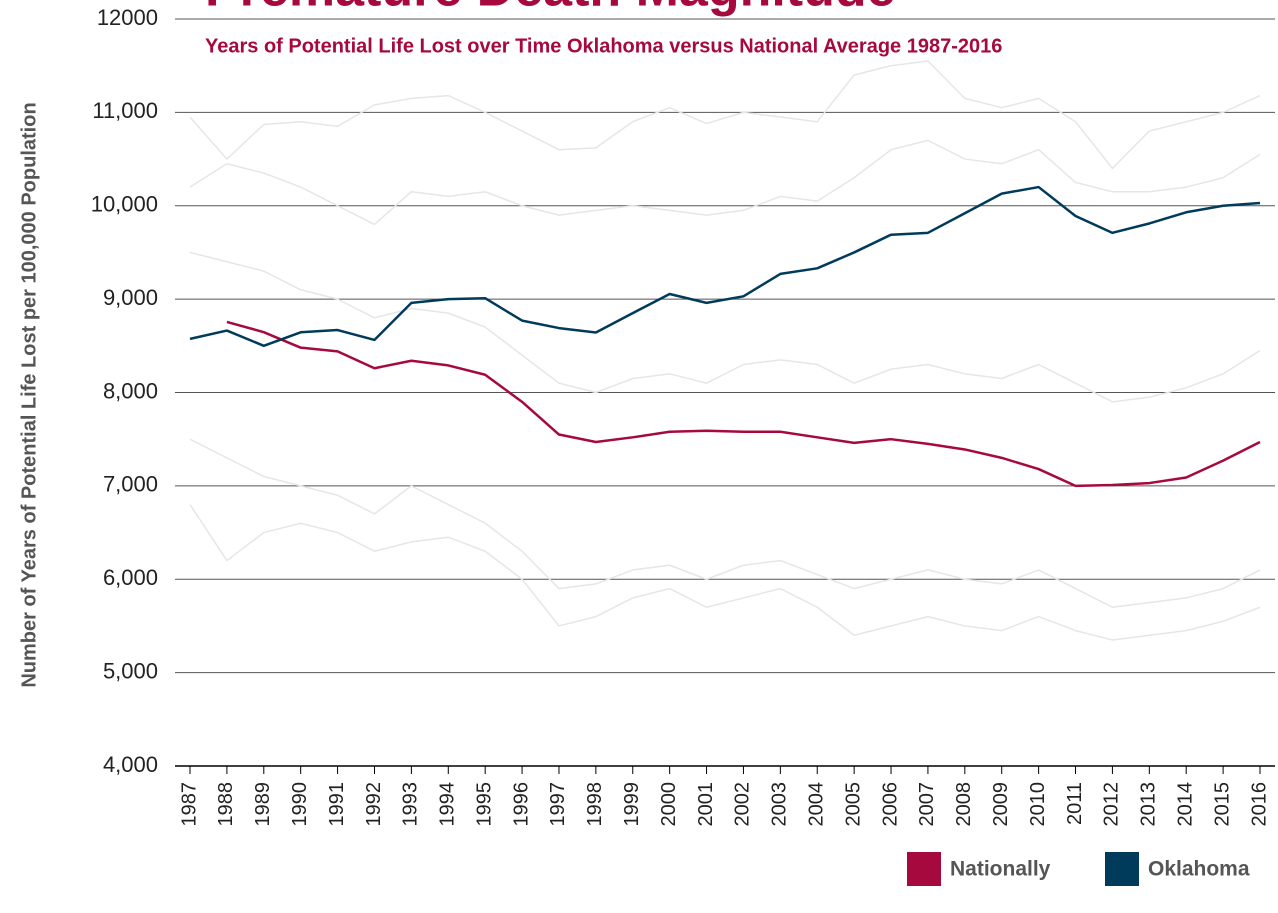 This screenshot has height=913, width=1278. Describe the element at coordinates (130, 390) in the screenshot. I see `y-tick-label: 8,000` at that location.